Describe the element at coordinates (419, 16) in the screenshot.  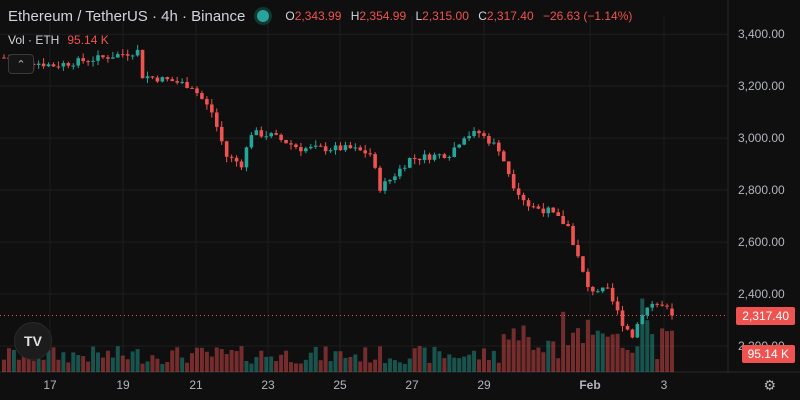
I see `low-label: L` at that location.